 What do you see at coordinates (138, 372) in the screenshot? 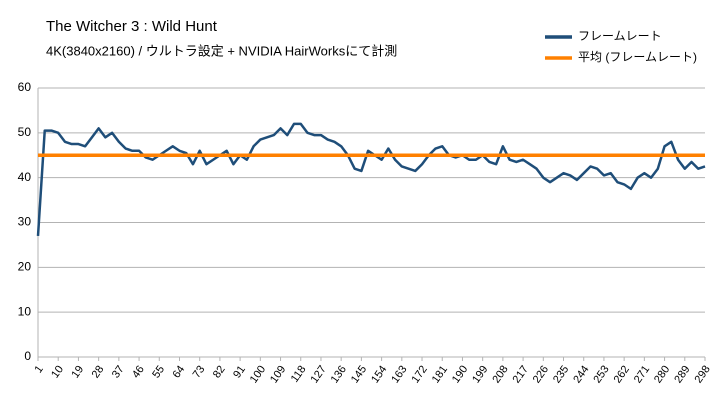
I see `x-tick-label: 46` at bounding box center [138, 372].